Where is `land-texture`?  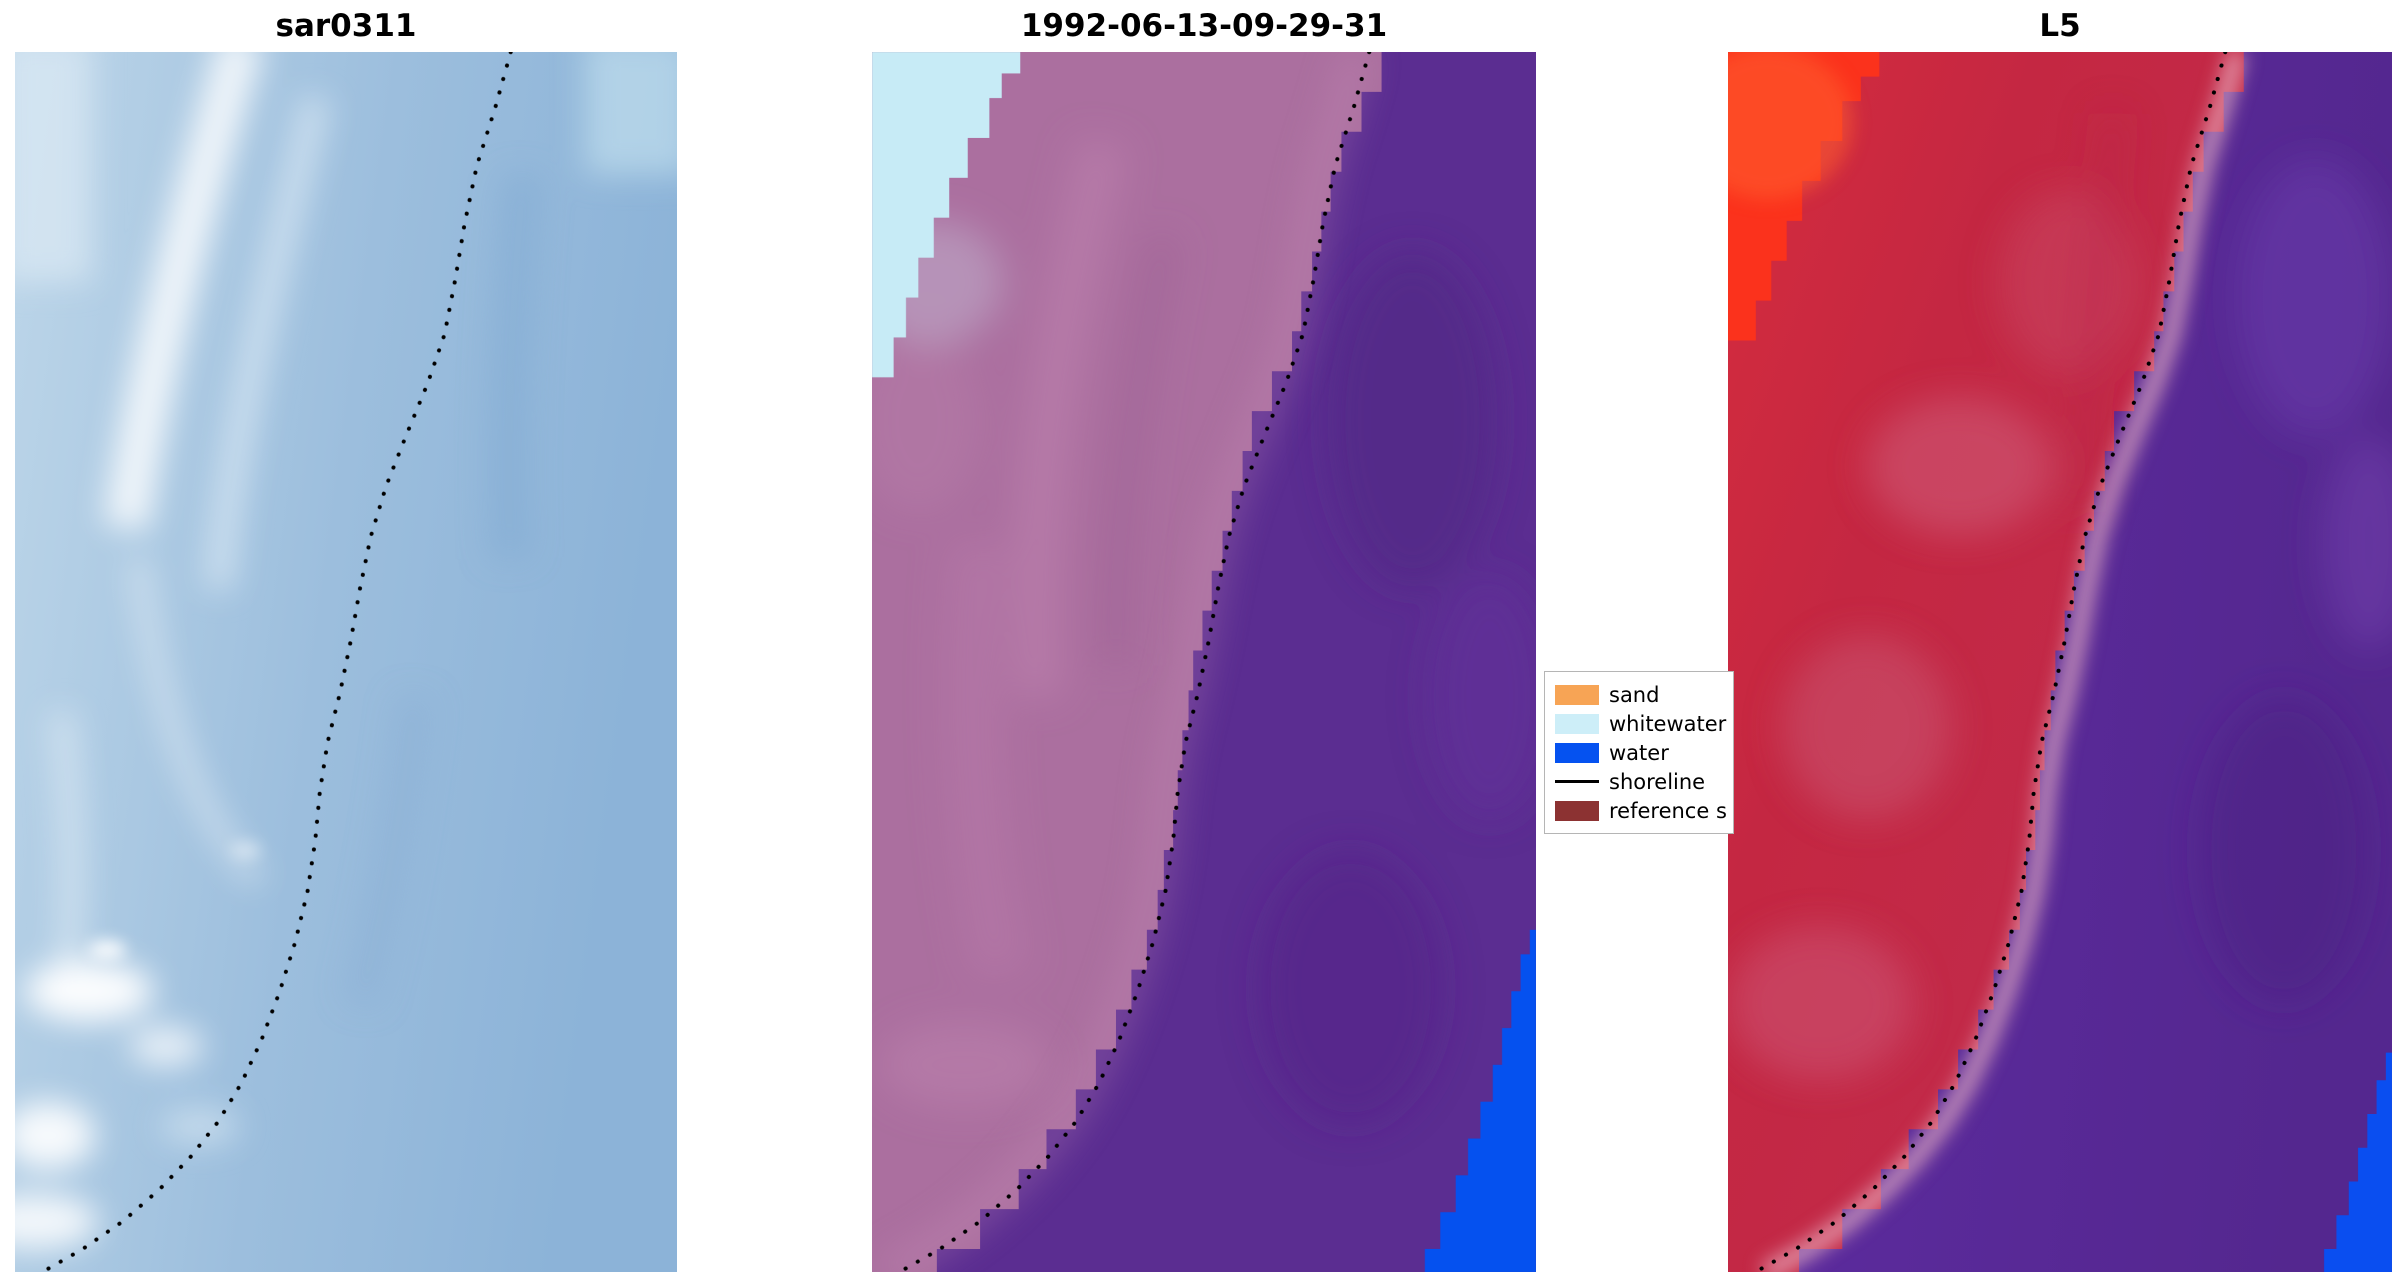 land-texture is located at coordinates (1026, 623).